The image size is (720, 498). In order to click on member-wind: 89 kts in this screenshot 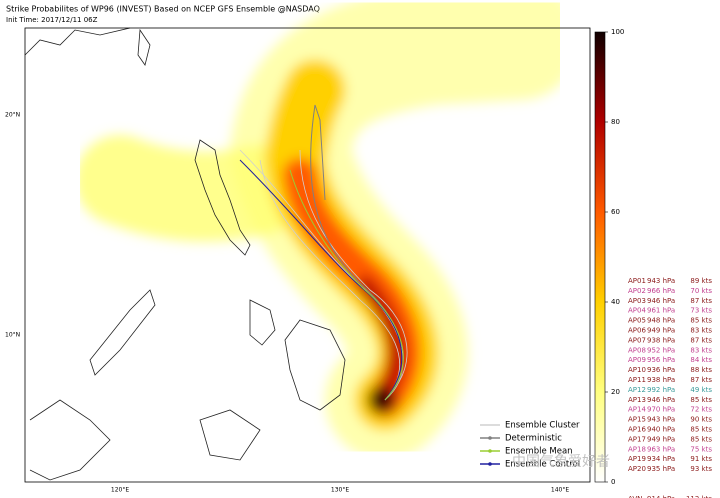, I will do `click(701, 281)`.